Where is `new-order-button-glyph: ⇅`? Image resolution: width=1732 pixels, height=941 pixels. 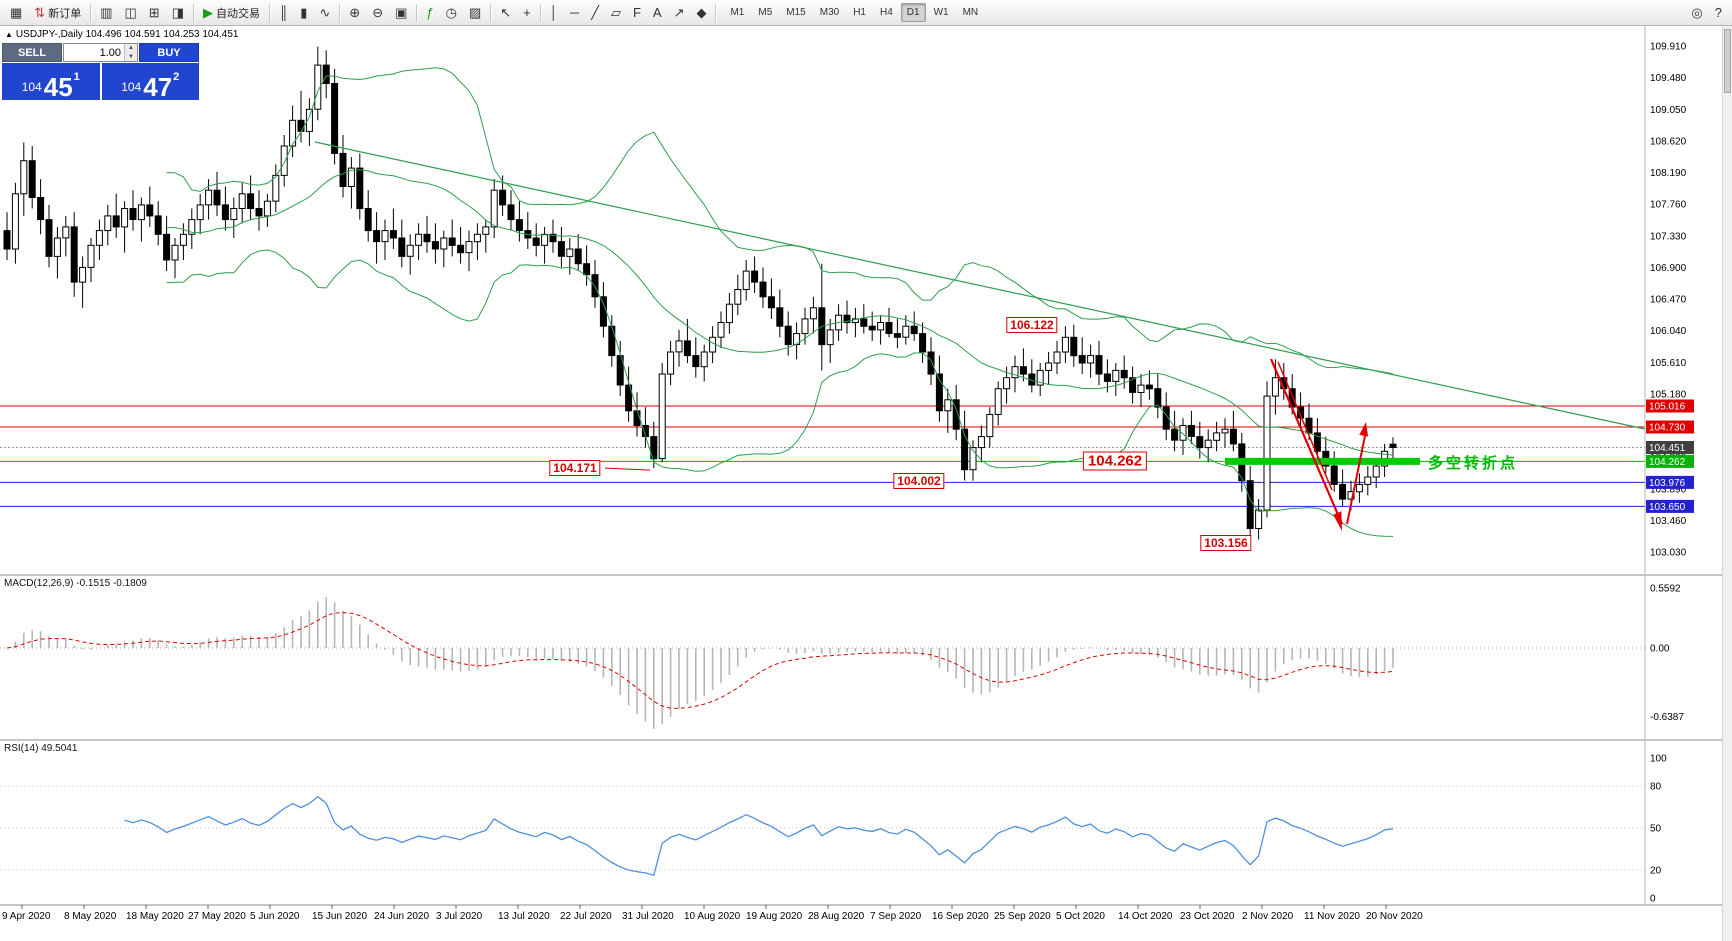
new-order-button-glyph: ⇅ is located at coordinates (40, 12).